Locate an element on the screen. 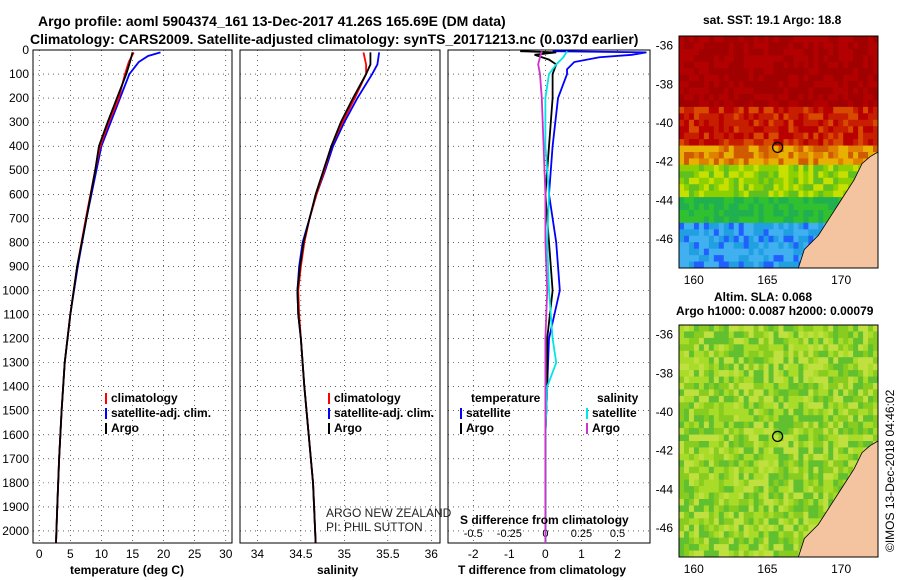 The width and height of the screenshot is (900, 580). legend-label: satellite-adj. clim. is located at coordinates (384, 413).